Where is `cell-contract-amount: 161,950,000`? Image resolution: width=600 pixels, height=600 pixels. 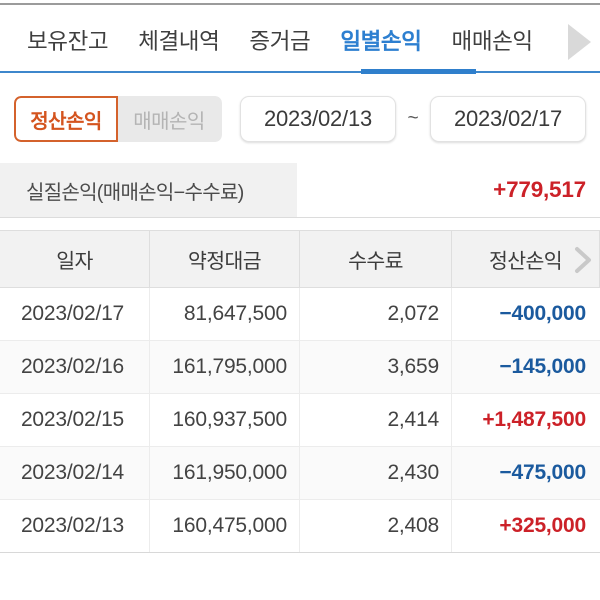 cell-contract-amount: 161,950,000 is located at coordinates (225, 473).